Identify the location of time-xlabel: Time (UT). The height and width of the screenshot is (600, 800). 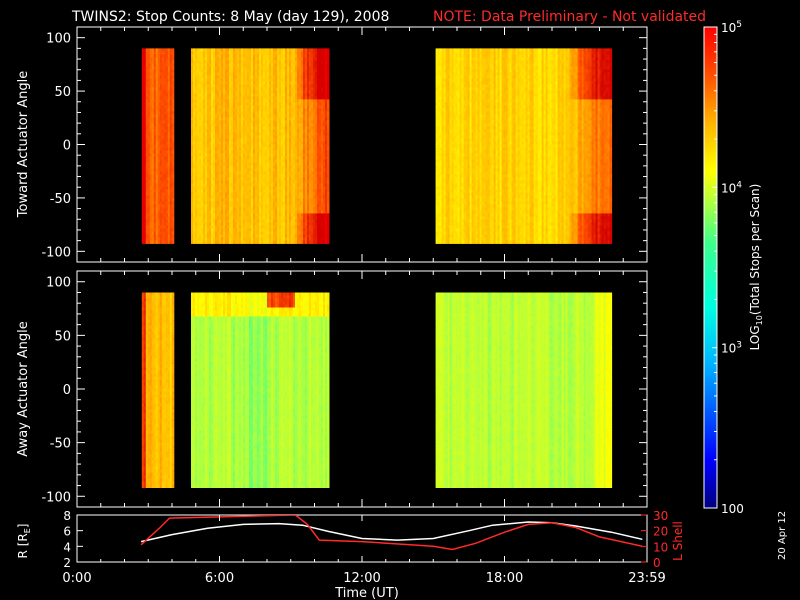
(366, 593).